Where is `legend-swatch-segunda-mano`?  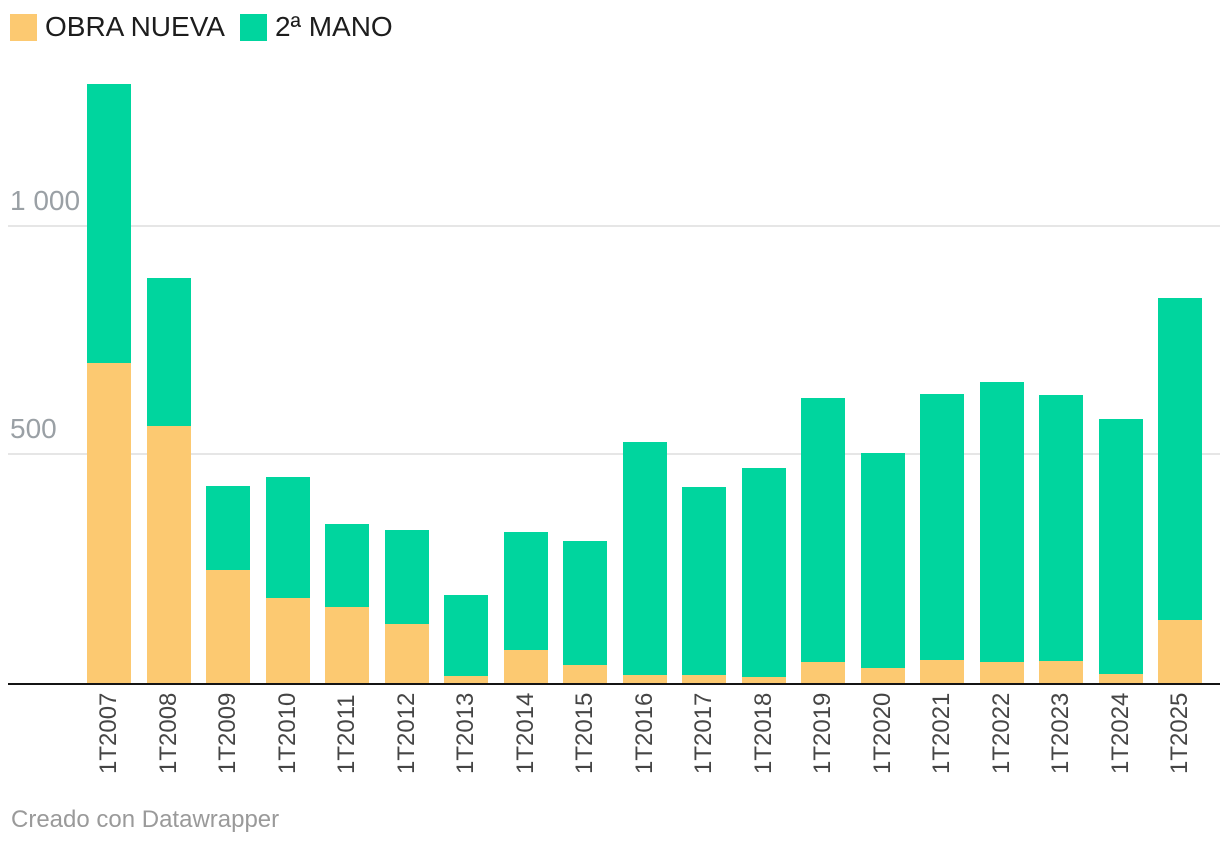 legend-swatch-segunda-mano is located at coordinates (253, 27).